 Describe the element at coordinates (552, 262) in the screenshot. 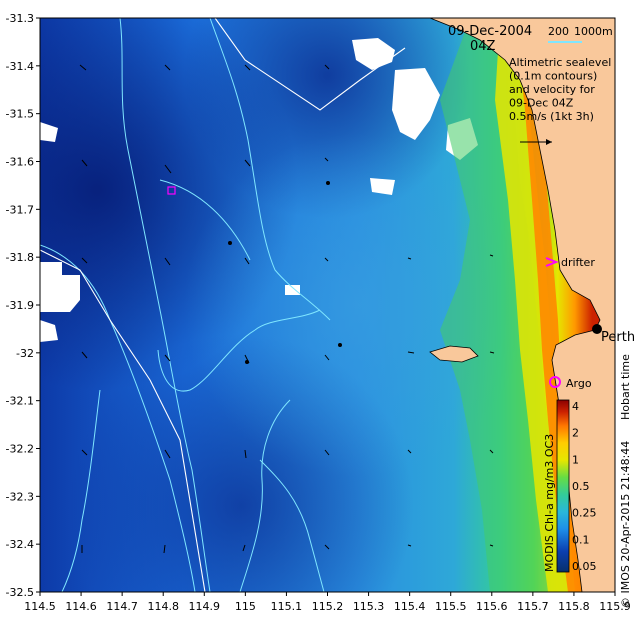

I see `drifter-marker` at that location.